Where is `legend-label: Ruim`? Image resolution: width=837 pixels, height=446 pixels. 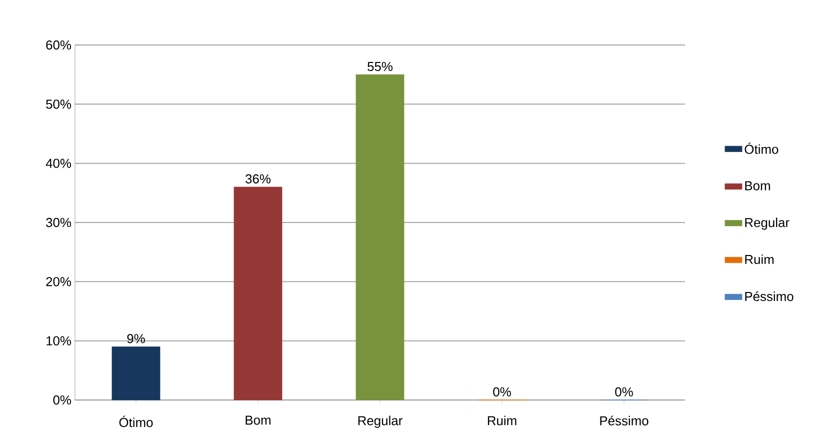
legend-label: Ruim is located at coordinates (759, 259).